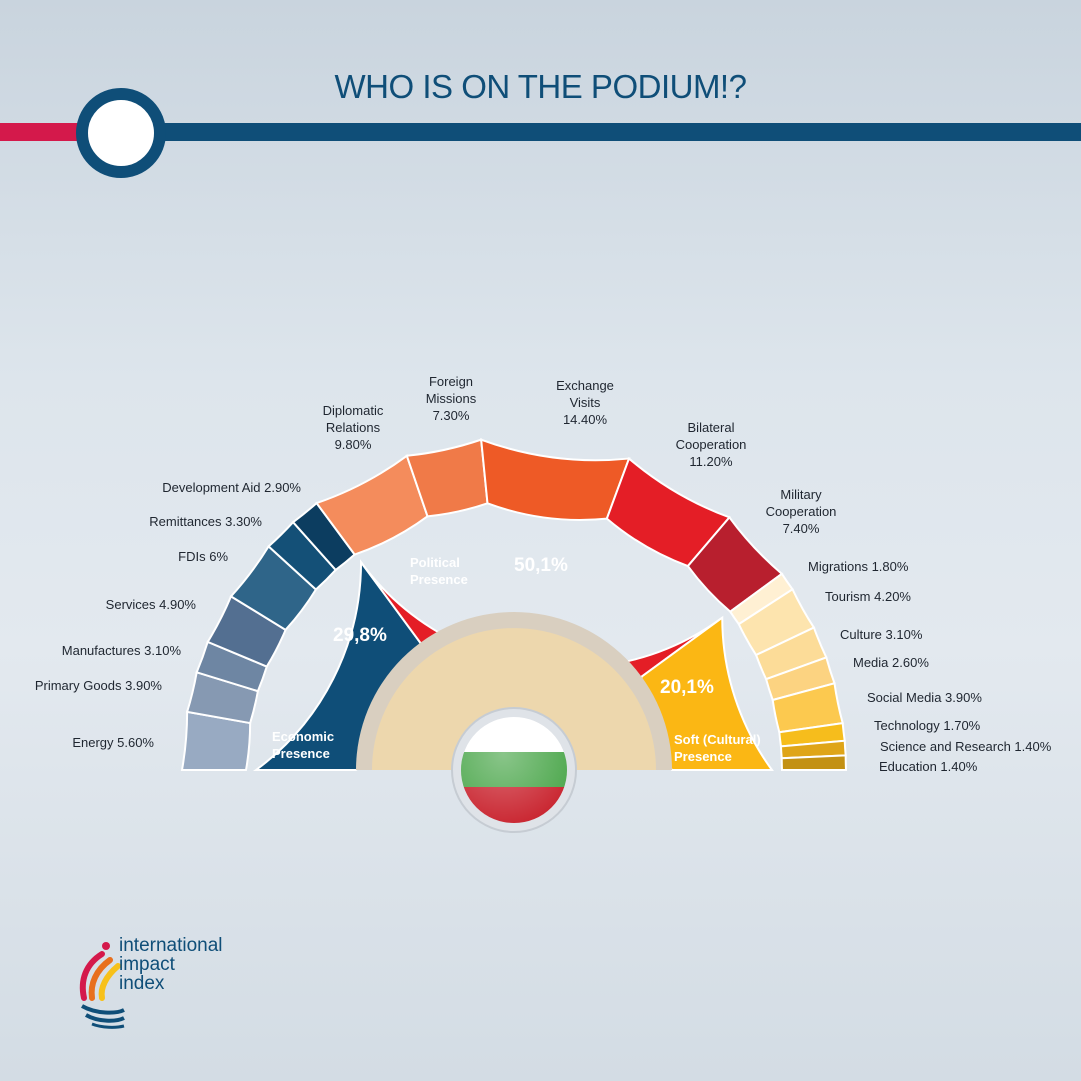 This screenshot has height=1081, width=1081. I want to click on outer-label: Services 4.90%, so click(151, 604).